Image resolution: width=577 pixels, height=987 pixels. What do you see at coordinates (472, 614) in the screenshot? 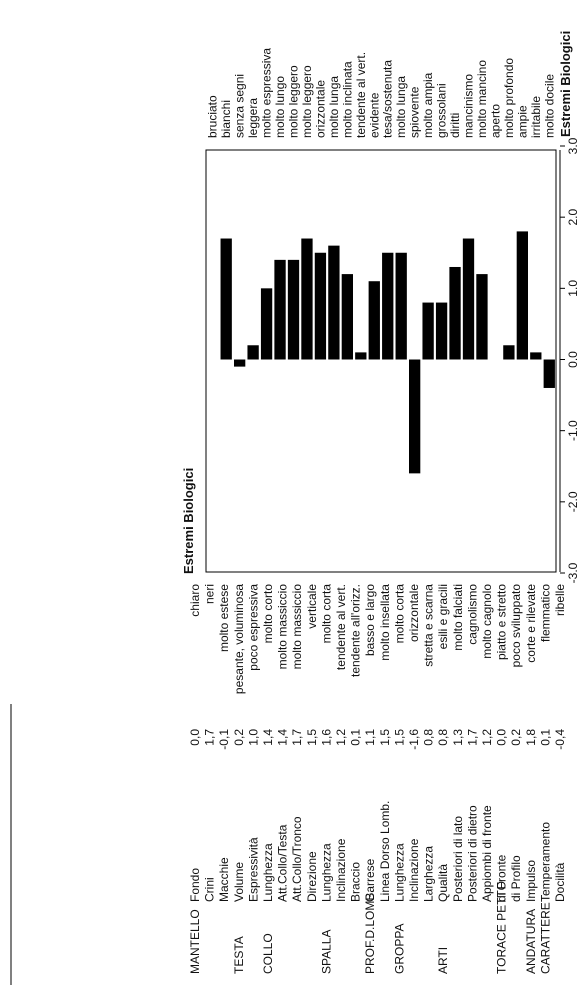
I see `low-extreme-label: cagnolismo` at bounding box center [472, 614].